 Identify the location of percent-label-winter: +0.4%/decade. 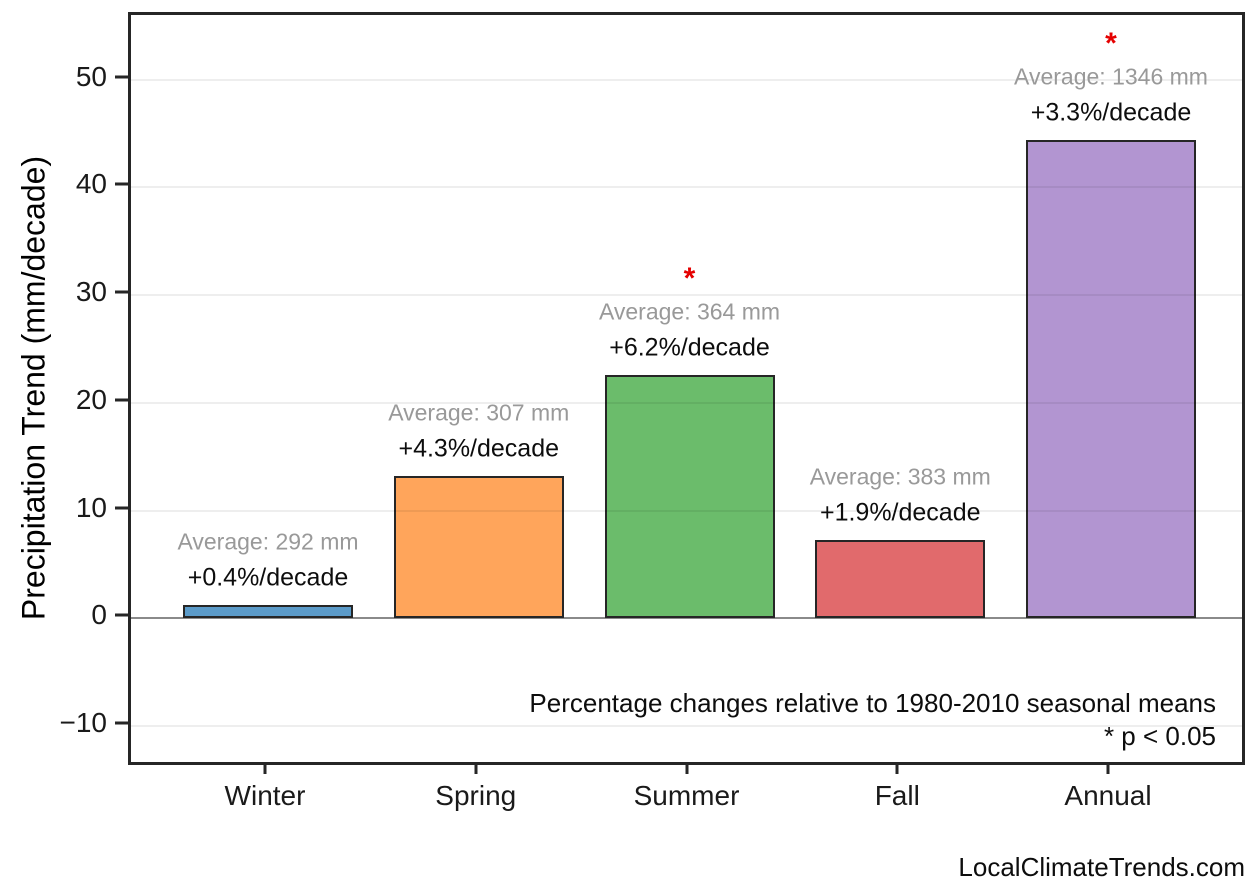
(268, 577).